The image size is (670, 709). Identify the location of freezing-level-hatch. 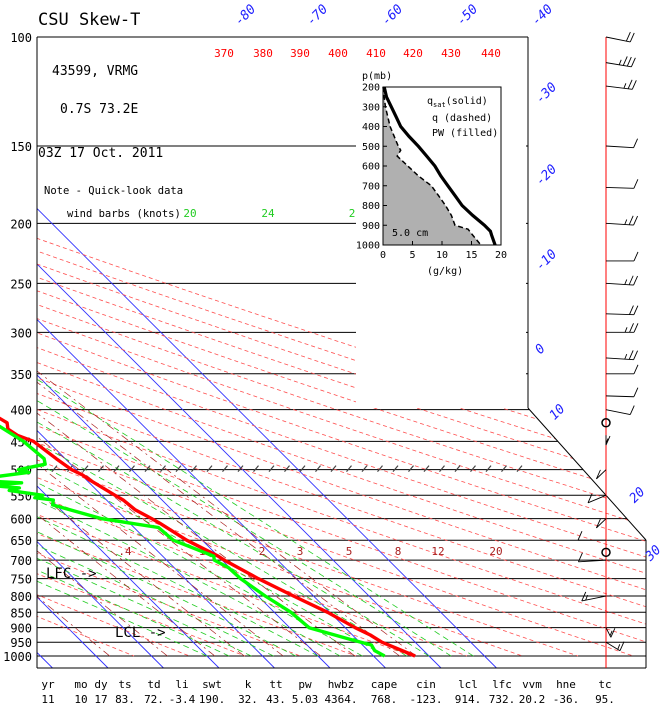
(287, 469).